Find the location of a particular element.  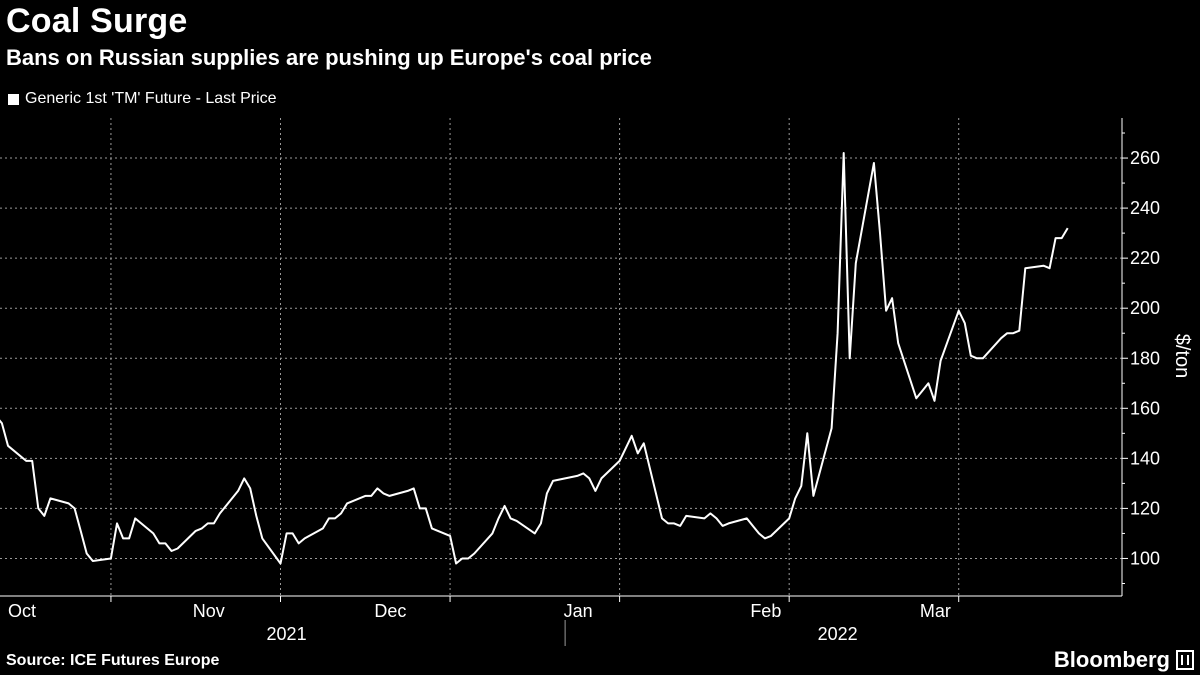

y-tick-label: 100 is located at coordinates (1145, 558).